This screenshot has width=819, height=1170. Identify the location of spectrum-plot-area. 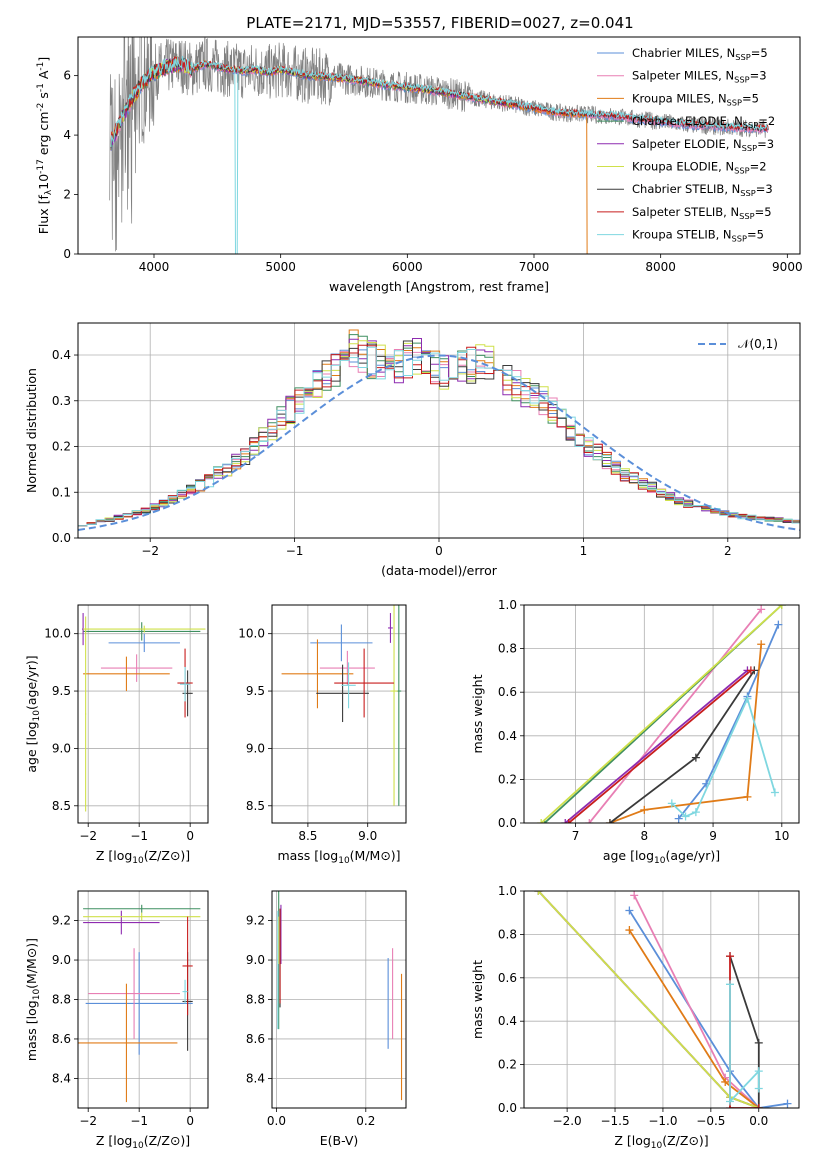
(439, 145).